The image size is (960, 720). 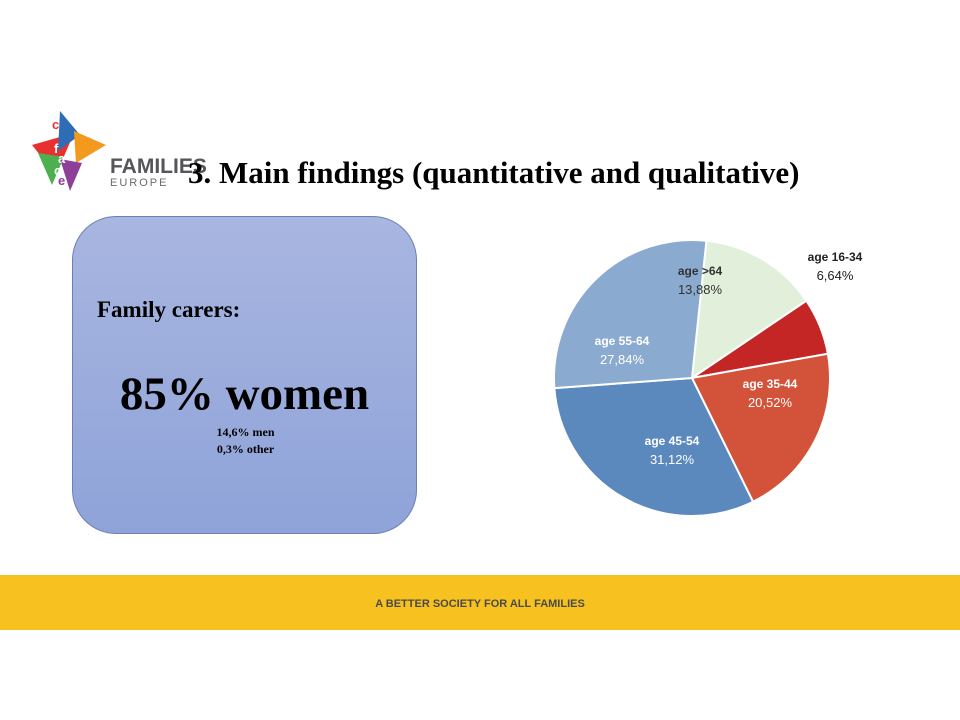 What do you see at coordinates (64, 134) in the screenshot?
I see `logo-letter: o` at bounding box center [64, 134].